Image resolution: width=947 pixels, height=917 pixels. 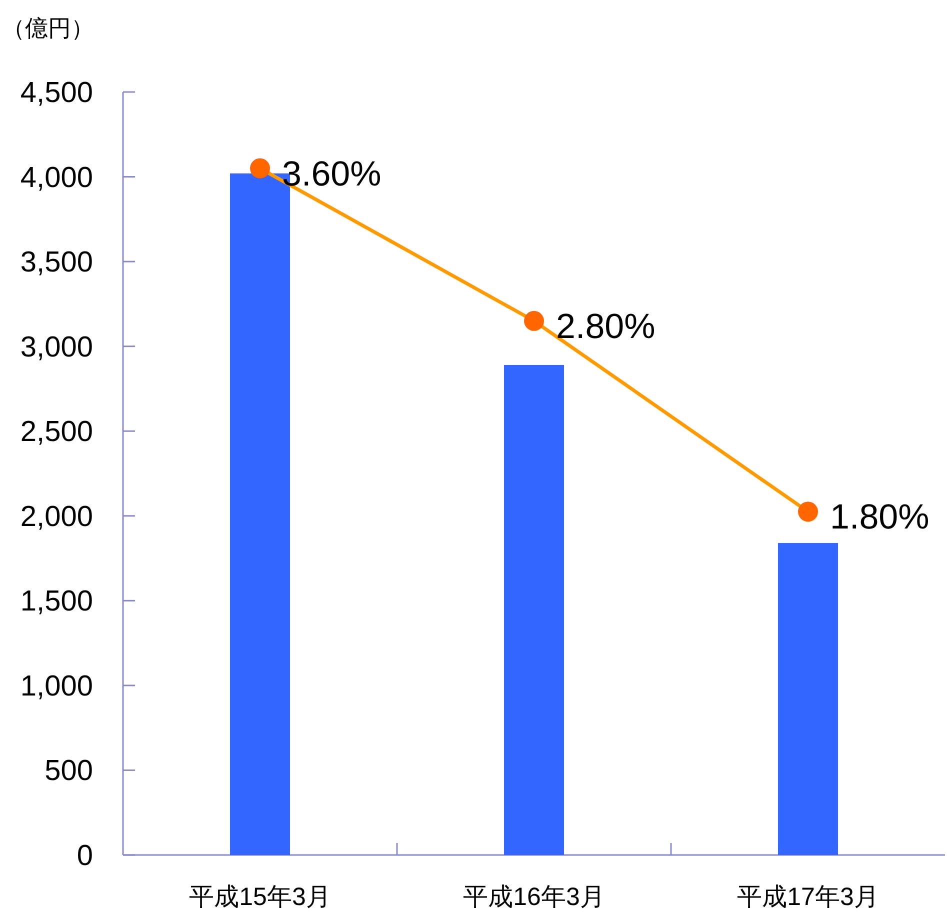 I want to click on y-tick-label: 3,000, so click(x=56, y=347).